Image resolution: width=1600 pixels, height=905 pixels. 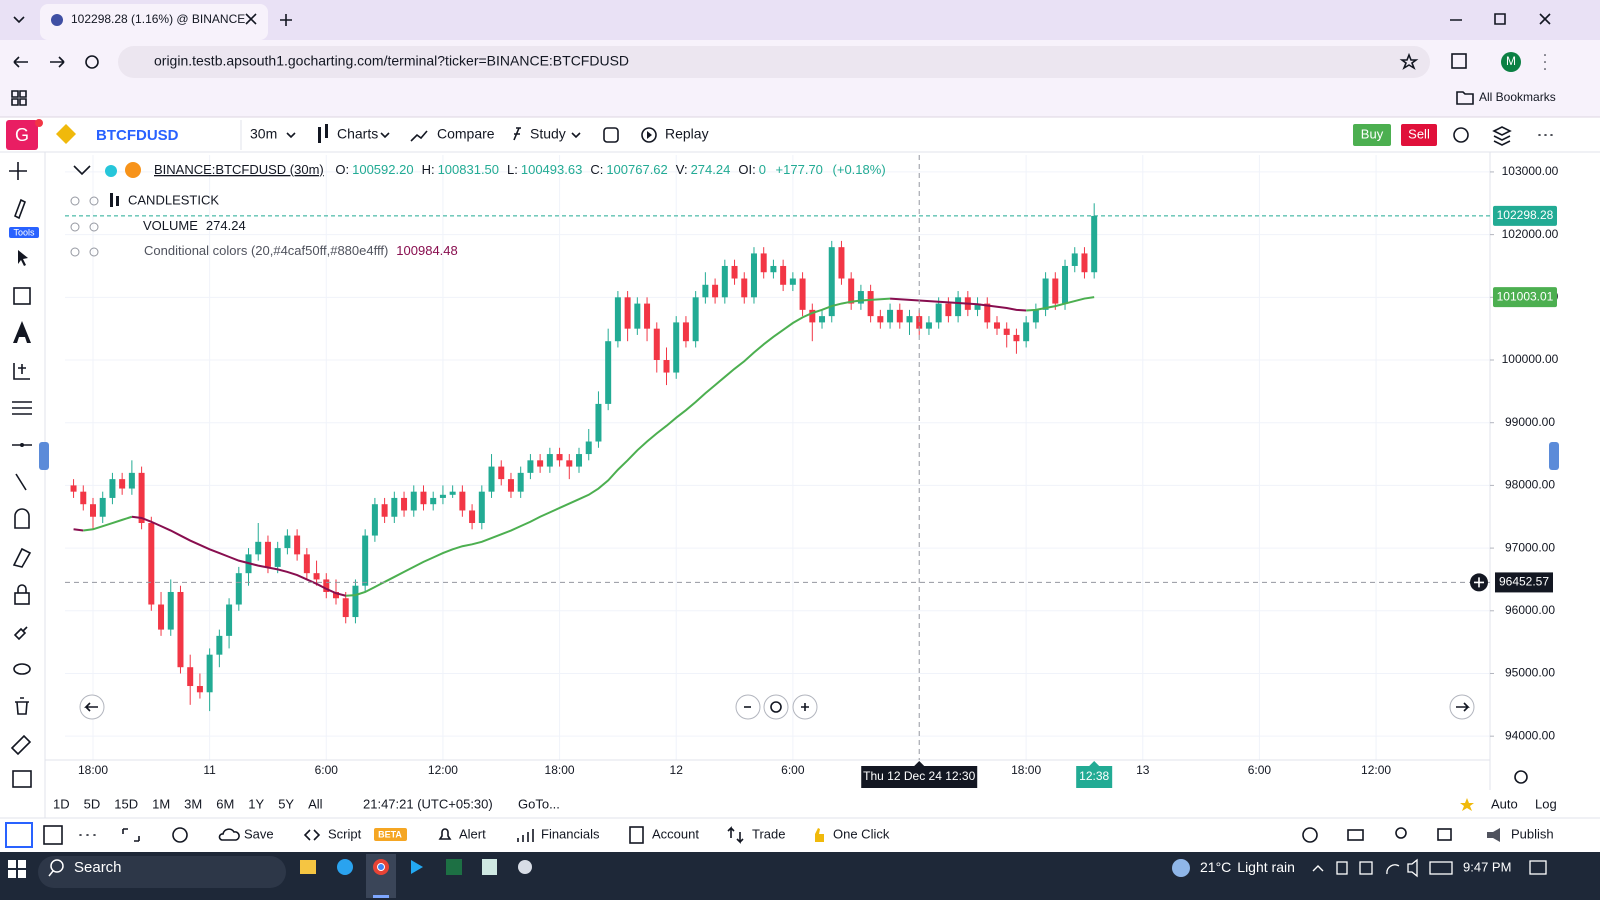 What do you see at coordinates (22, 332) in the screenshot?
I see `tool-text` at bounding box center [22, 332].